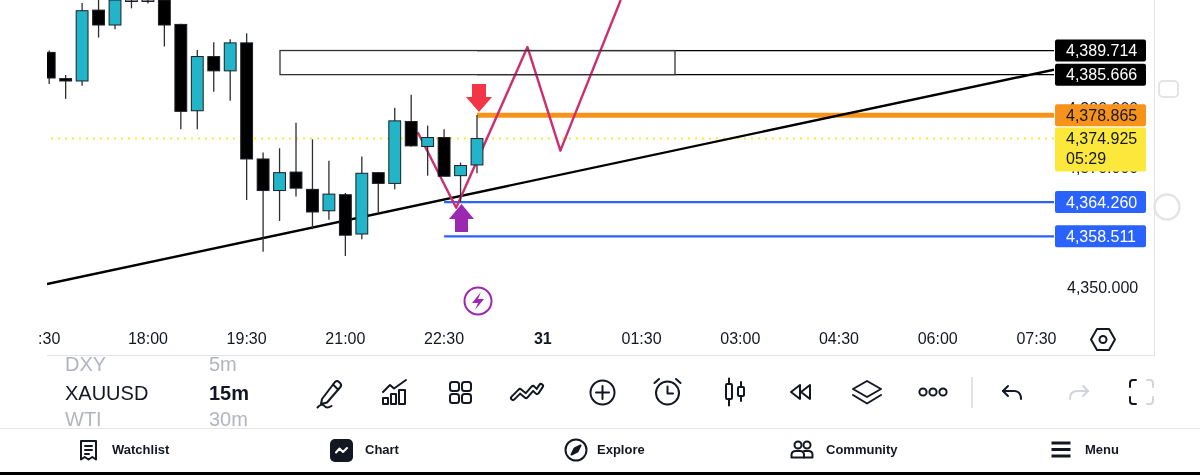  Describe the element at coordinates (382, 450) in the screenshot. I see `text: Chart` at that location.